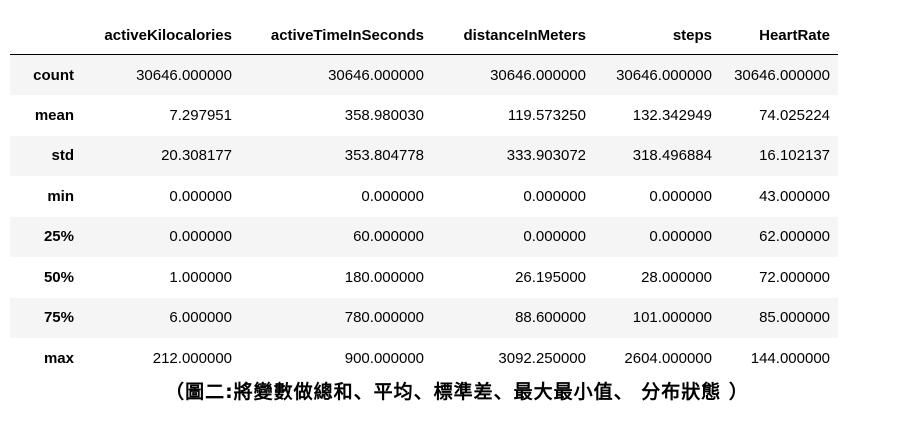  What do you see at coordinates (388, 237) in the screenshot?
I see `table-cell: 60.000000` at bounding box center [388, 237].